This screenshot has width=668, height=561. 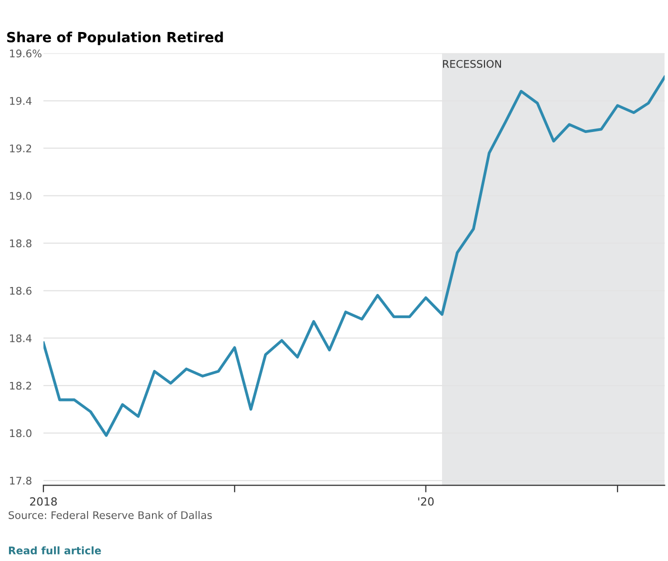 What do you see at coordinates (472, 64) in the screenshot?
I see `band-label: RECESSION` at bounding box center [472, 64].